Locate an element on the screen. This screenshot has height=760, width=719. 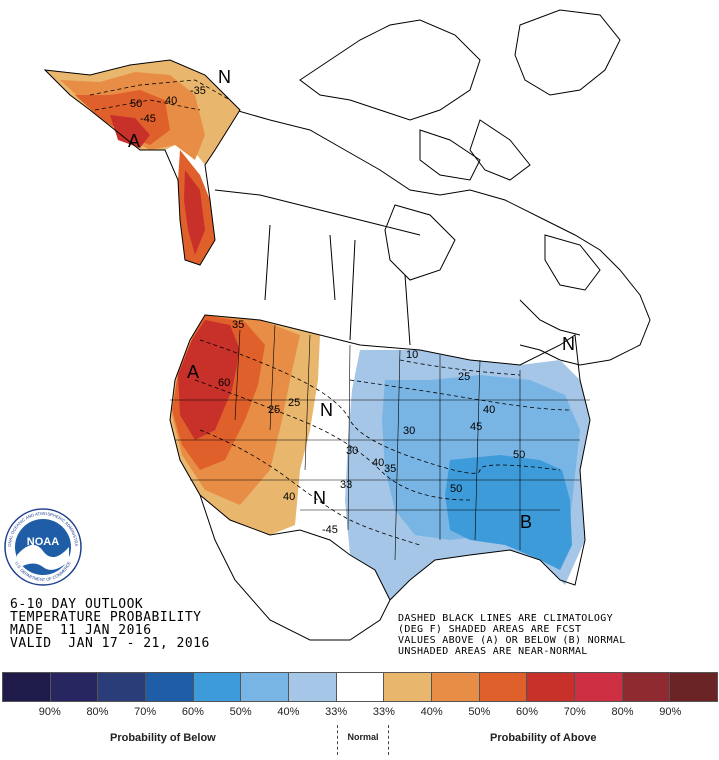
legend-normal-caption: Normal is located at coordinates (363, 737).